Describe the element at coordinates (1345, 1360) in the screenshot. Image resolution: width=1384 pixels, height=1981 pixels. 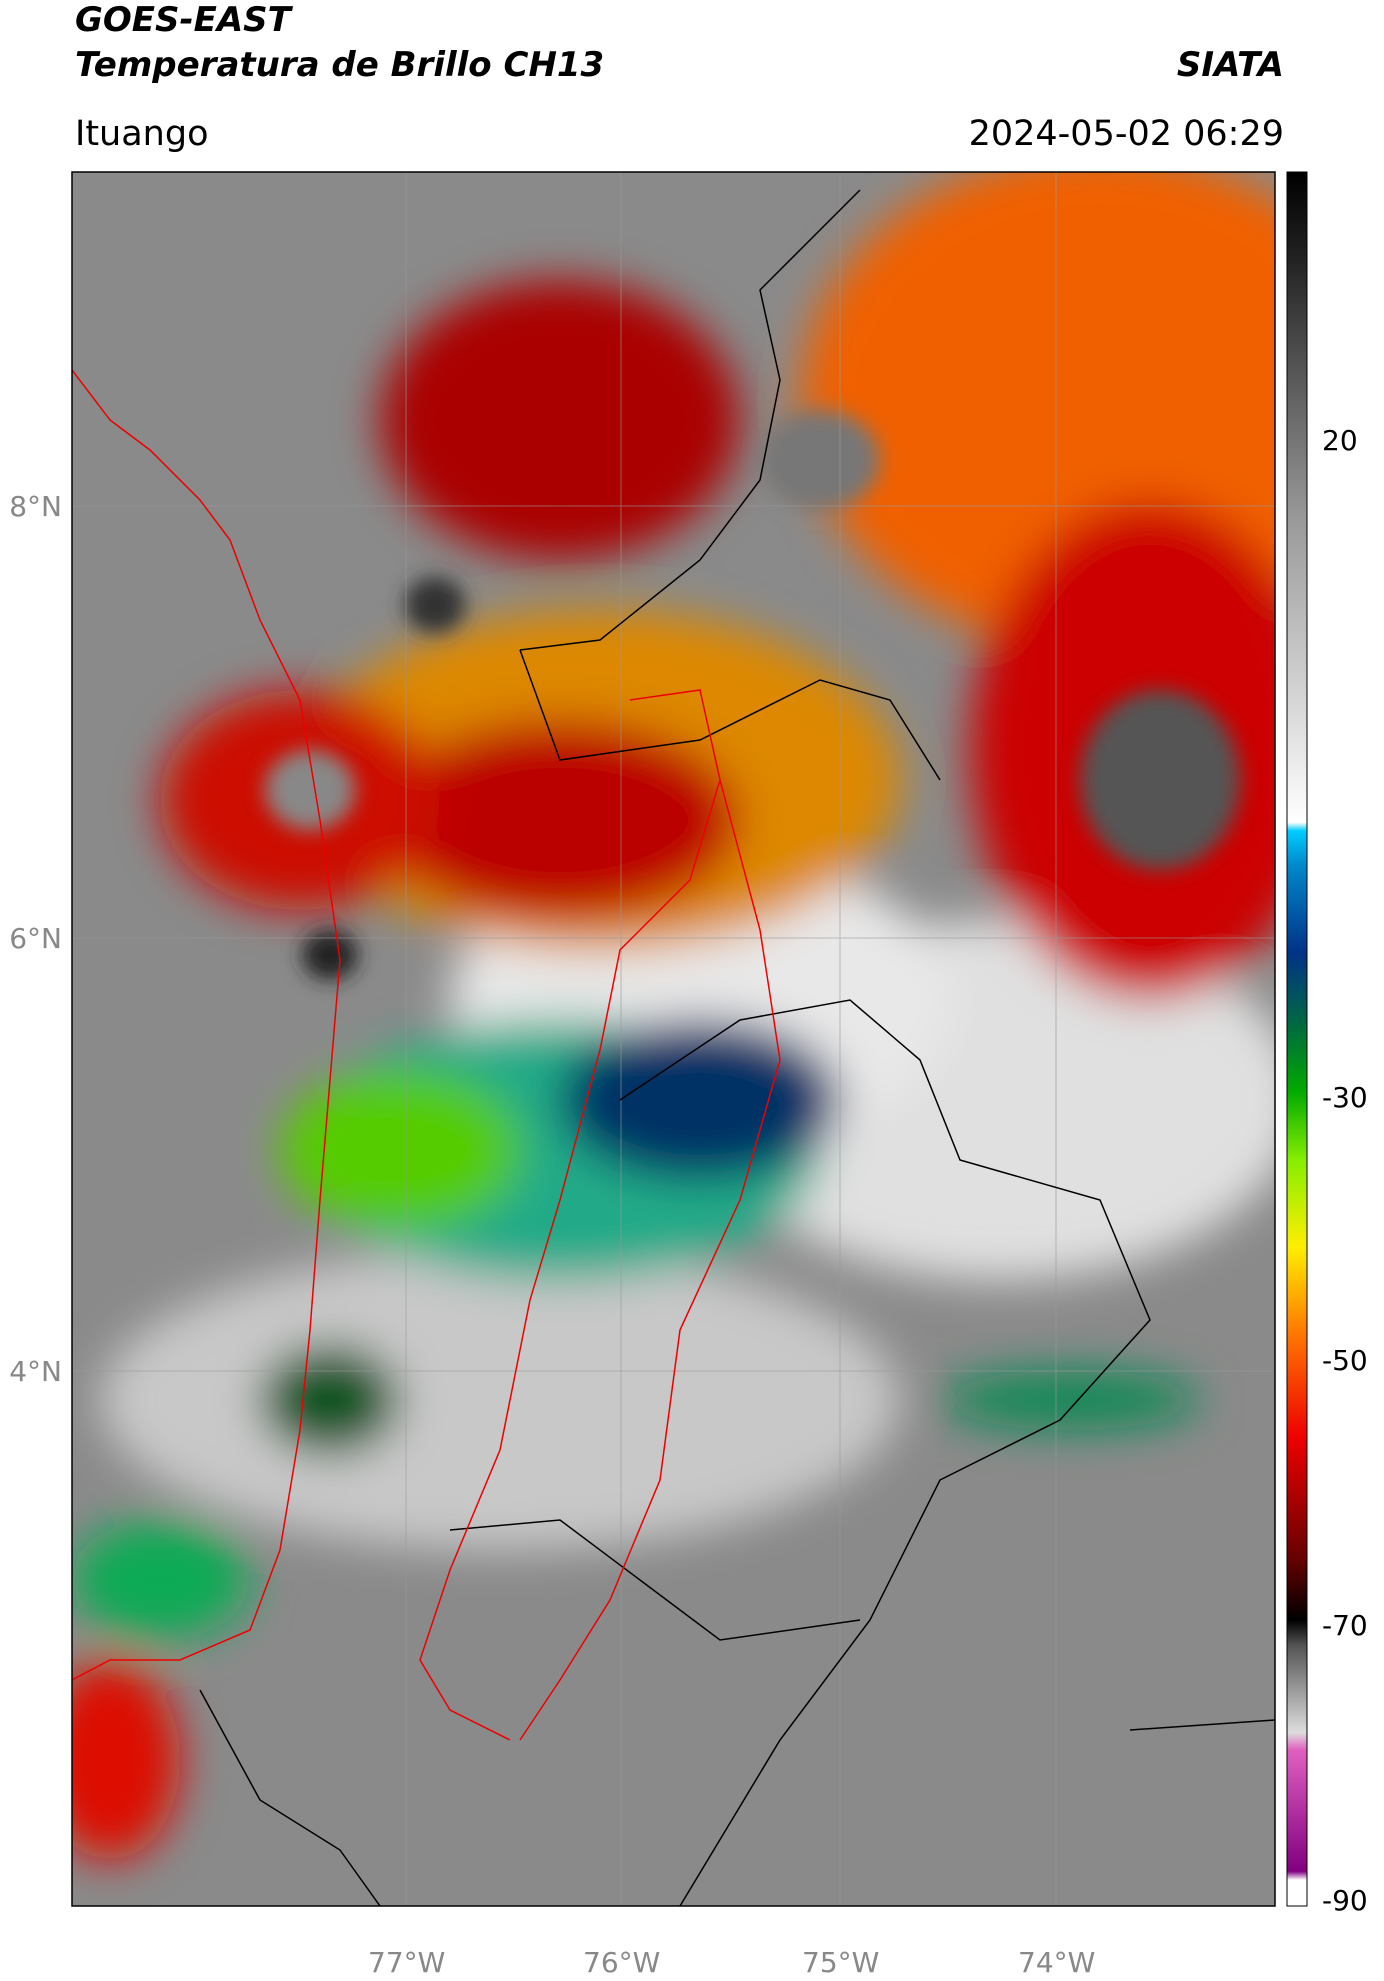
I see `colorbar-tick-label: -50` at that location.